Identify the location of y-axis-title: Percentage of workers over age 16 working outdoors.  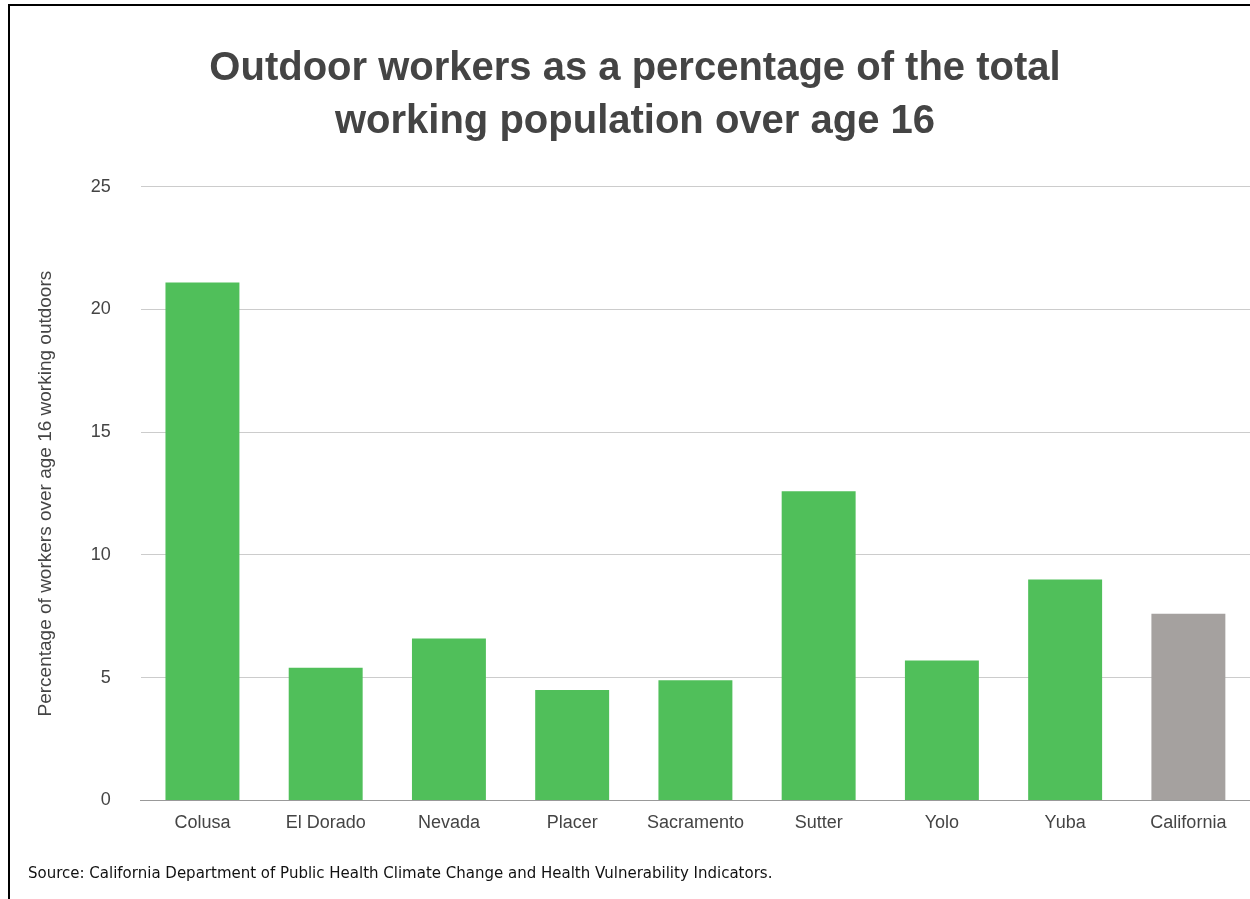
(44, 493).